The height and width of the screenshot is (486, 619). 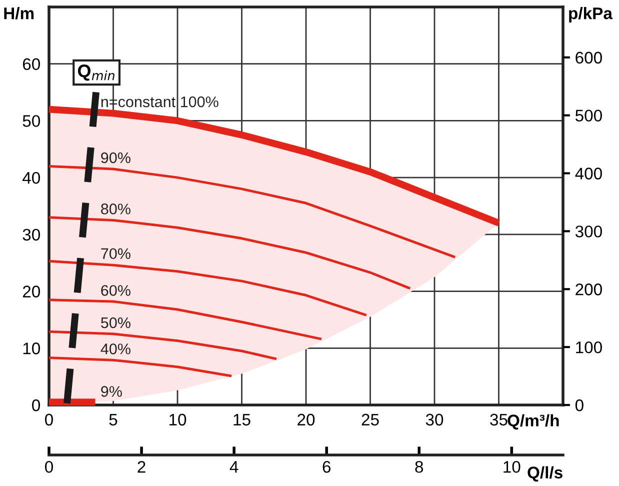 What do you see at coordinates (111, 391) in the screenshot?
I see `series-label: 9%` at bounding box center [111, 391].